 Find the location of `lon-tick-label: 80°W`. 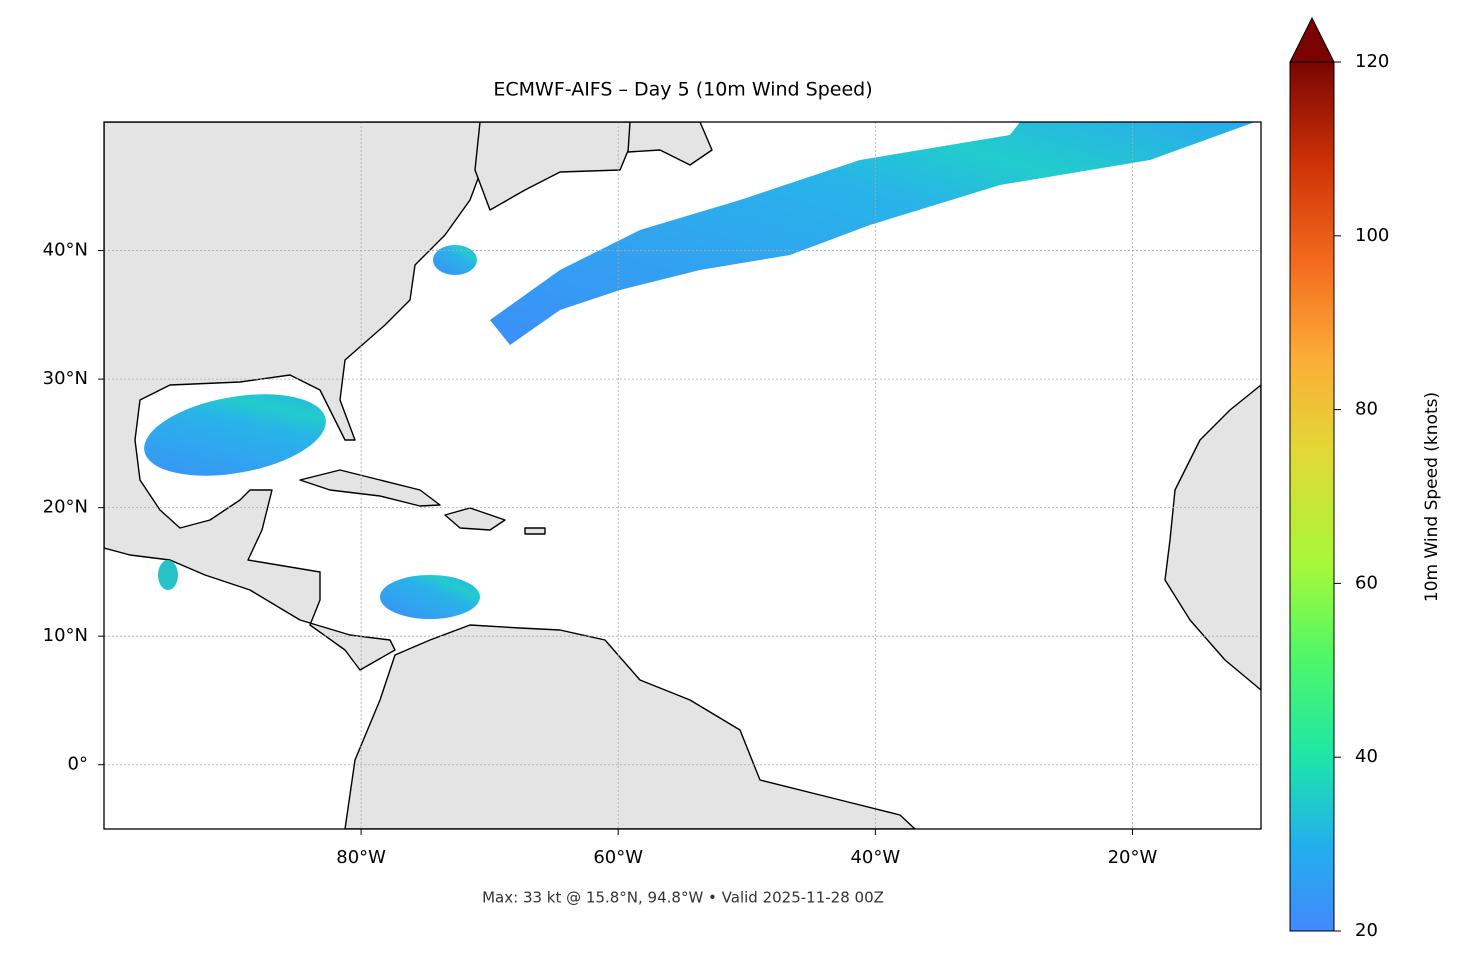

lon-tick-label: 80°W is located at coordinates (361, 857).